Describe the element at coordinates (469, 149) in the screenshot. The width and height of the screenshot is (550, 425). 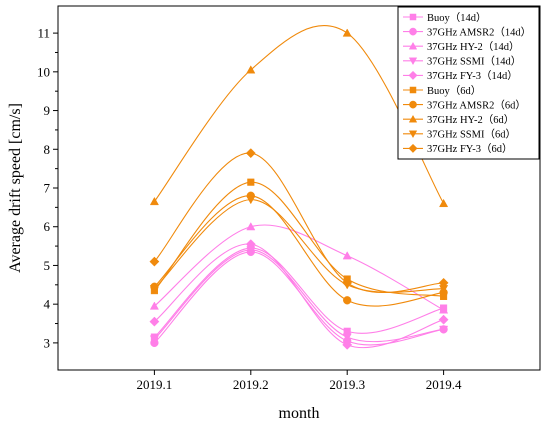
I see `legend-entry-label: 37GHz FY-3（6d）` at that location.